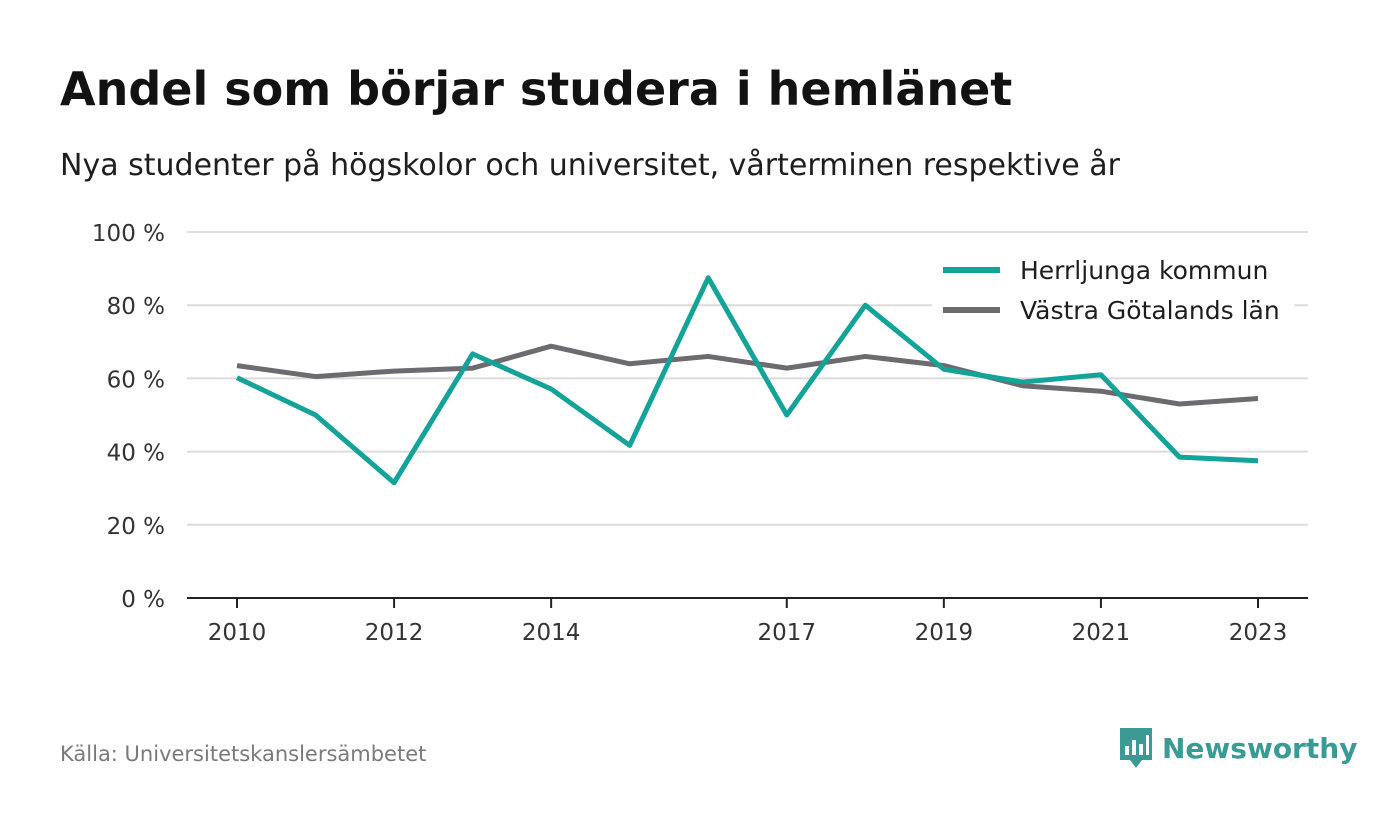  I want to click on source-note: Källa: Universitetskanslersämbetet, so click(243, 754).